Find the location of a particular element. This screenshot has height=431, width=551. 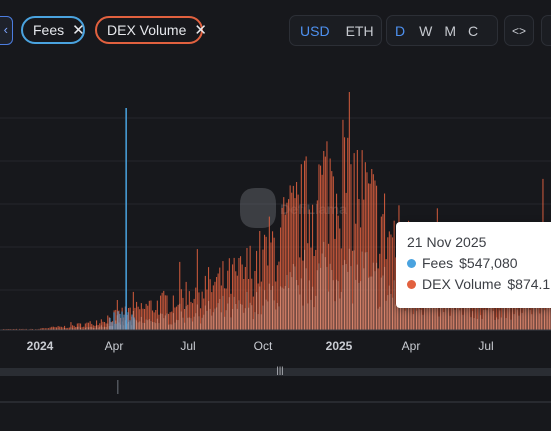

usd-option: USD is located at coordinates (315, 30).